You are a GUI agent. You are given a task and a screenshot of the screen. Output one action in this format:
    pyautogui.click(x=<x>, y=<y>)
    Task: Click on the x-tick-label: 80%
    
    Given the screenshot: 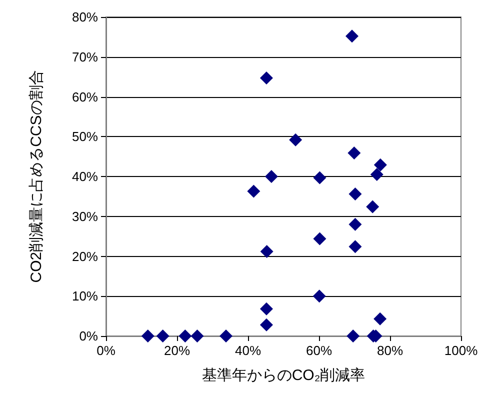 What is the action you would take?
    pyautogui.click(x=390, y=350)
    